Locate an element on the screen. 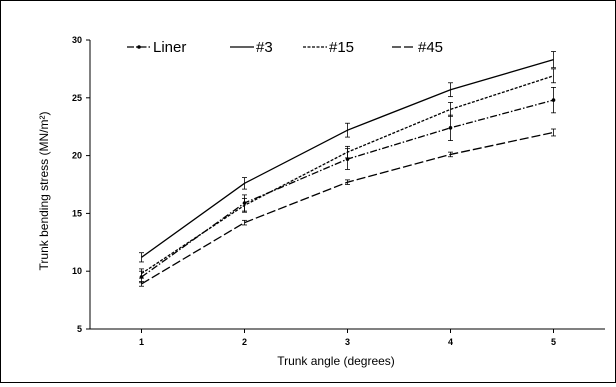 Image resolution: width=616 pixels, height=387 pixels. x-tick-label: 2 is located at coordinates (244, 342).